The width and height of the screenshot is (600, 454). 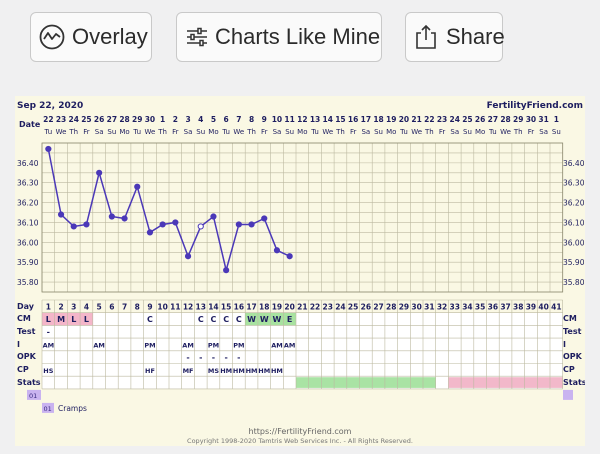 What do you see at coordinates (239, 307) in the screenshot?
I see `day-number: 16` at bounding box center [239, 307].